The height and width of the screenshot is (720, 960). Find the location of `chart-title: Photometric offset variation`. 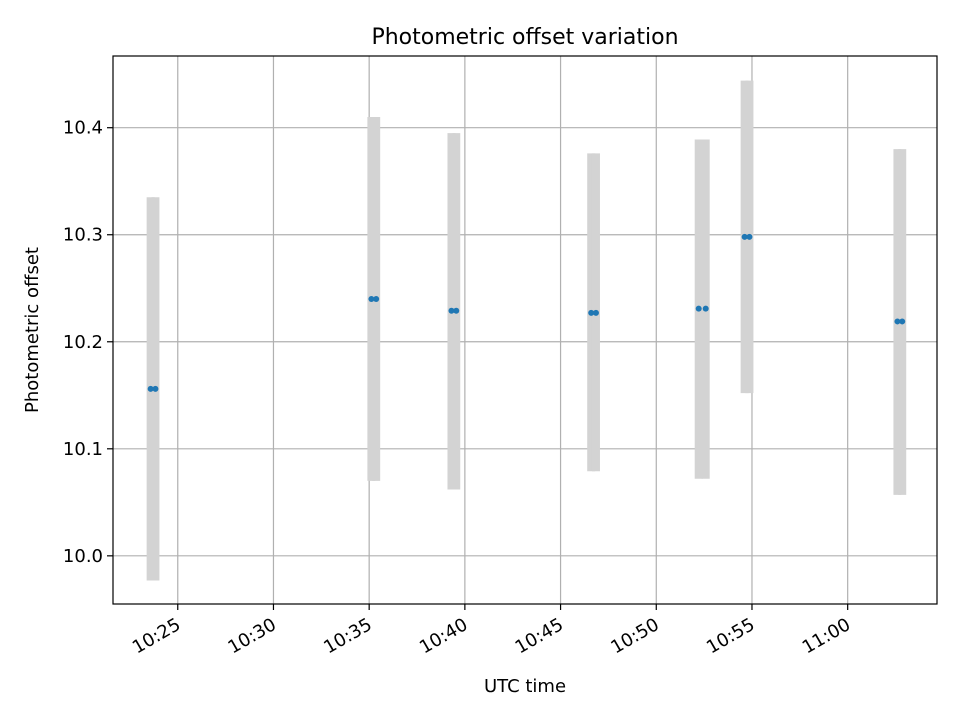

chart-title: Photometric offset variation is located at coordinates (524, 37).